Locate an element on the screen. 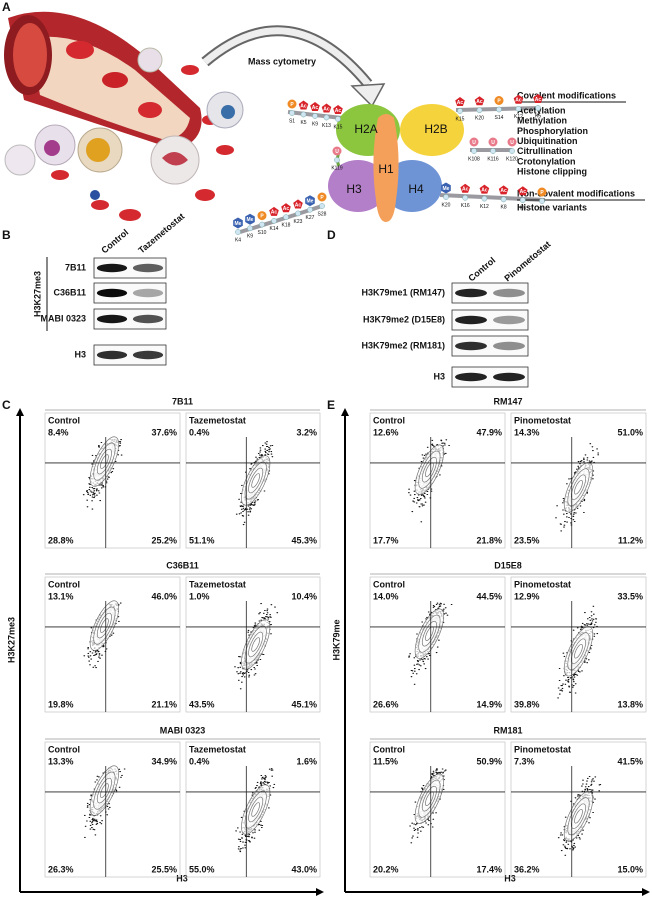 Image resolution: width=652 pixels, height=900 pixels. quadrant-percent: 44.5% is located at coordinates (489, 596).